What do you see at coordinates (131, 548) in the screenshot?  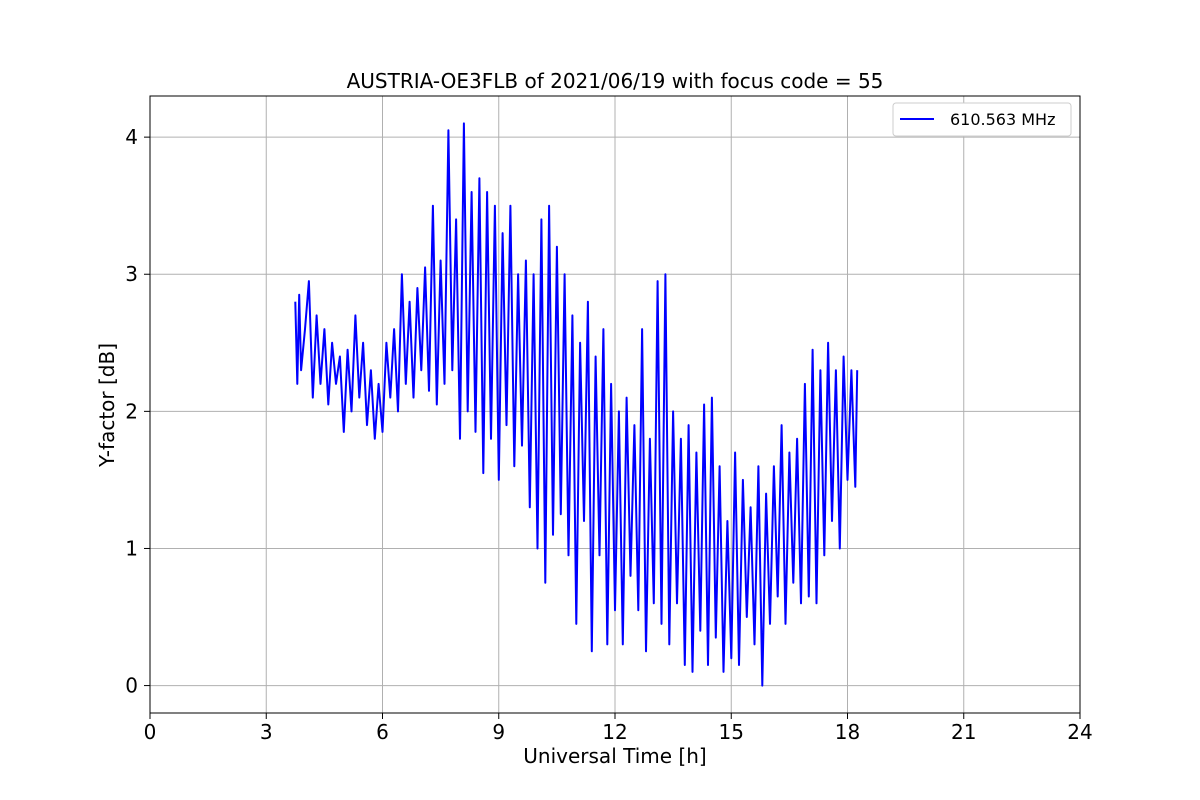 I see `y-tick-label: 1` at bounding box center [131, 548].